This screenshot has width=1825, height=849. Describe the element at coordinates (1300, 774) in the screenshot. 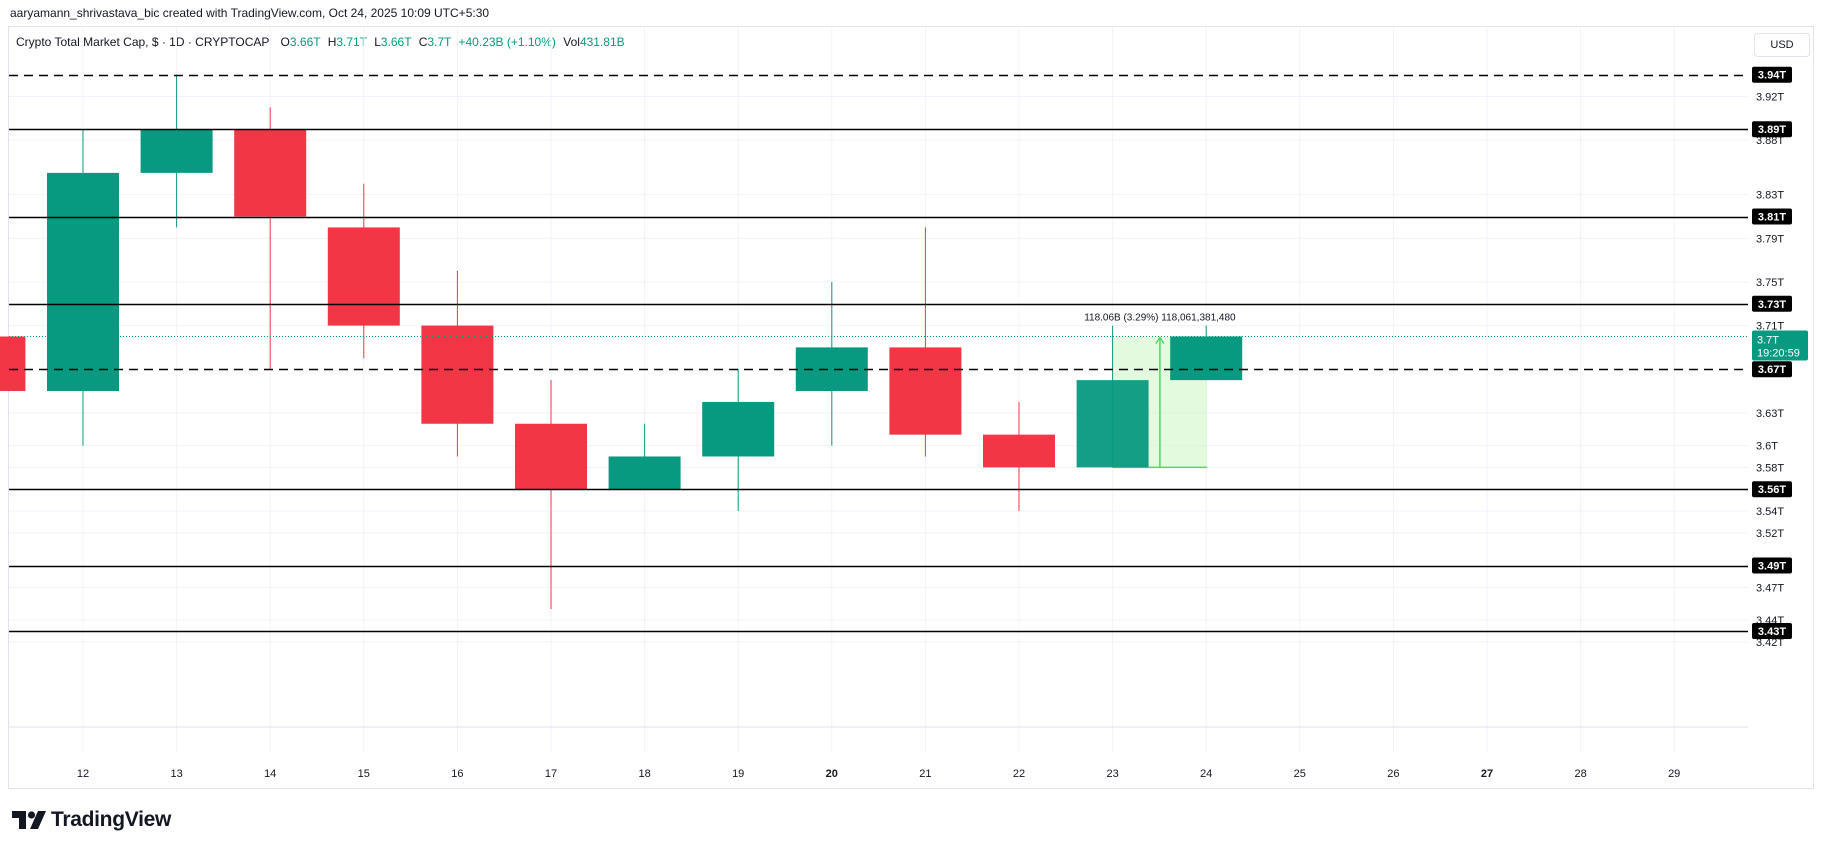

I see `x-tick-label: 25` at that location.